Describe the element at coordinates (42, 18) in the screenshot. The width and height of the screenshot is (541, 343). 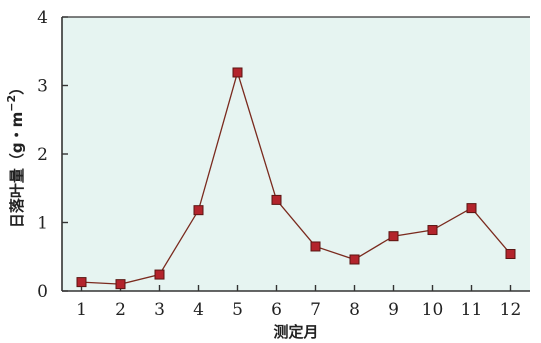
I see `y-tick-label: 4` at that location.